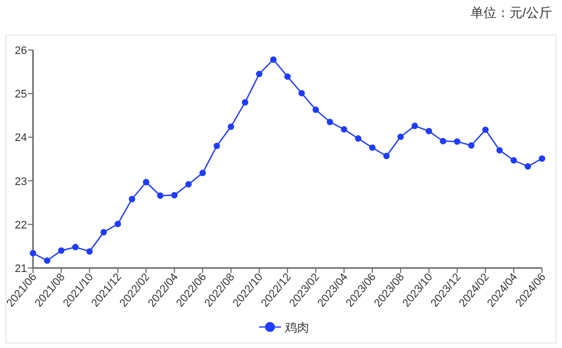 The image size is (562, 348). I want to click on y-tick-label: 25, so click(20, 94).